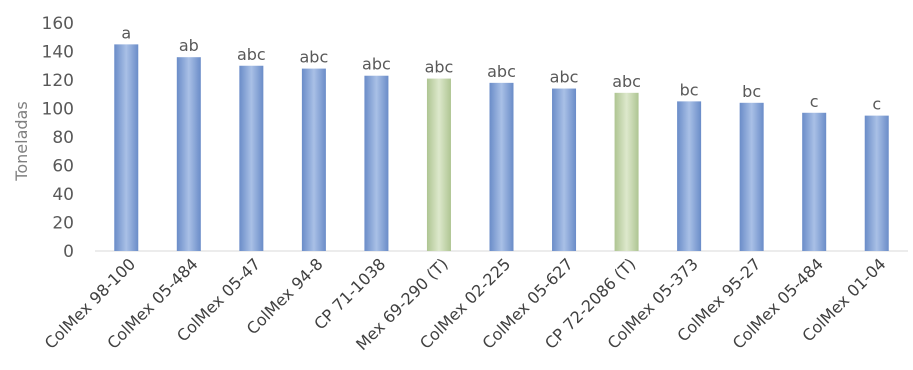  I want to click on y-tick-label: 20, so click(63, 224).